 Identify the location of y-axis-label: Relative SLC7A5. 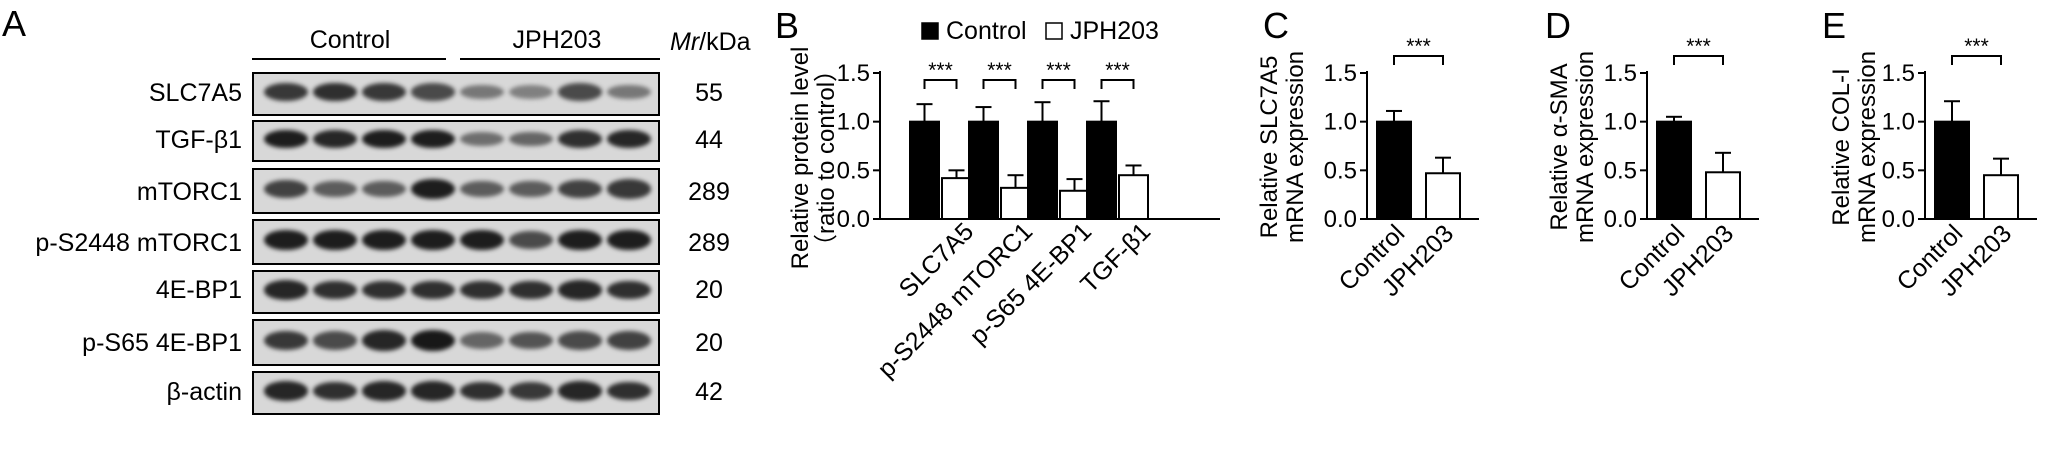
(1269, 147).